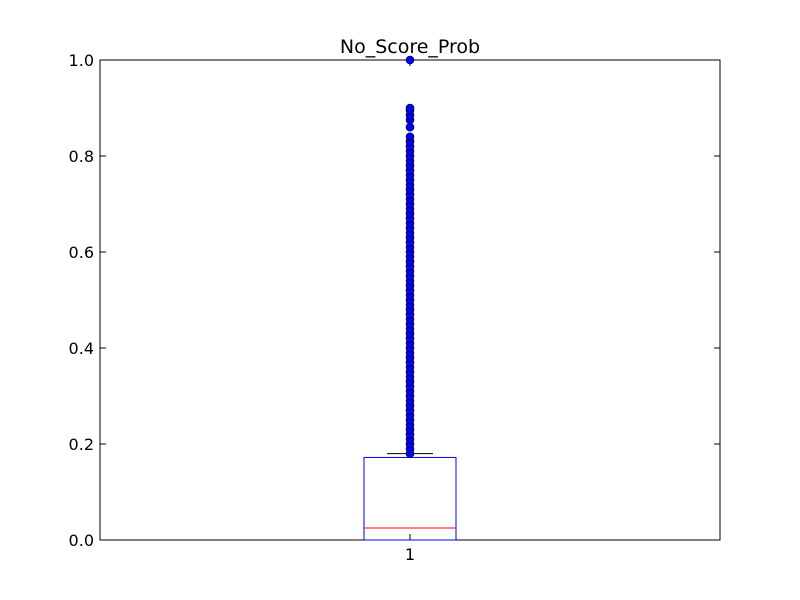 The image size is (800, 600). I want to click on x-tick-label: 1, so click(410, 554).